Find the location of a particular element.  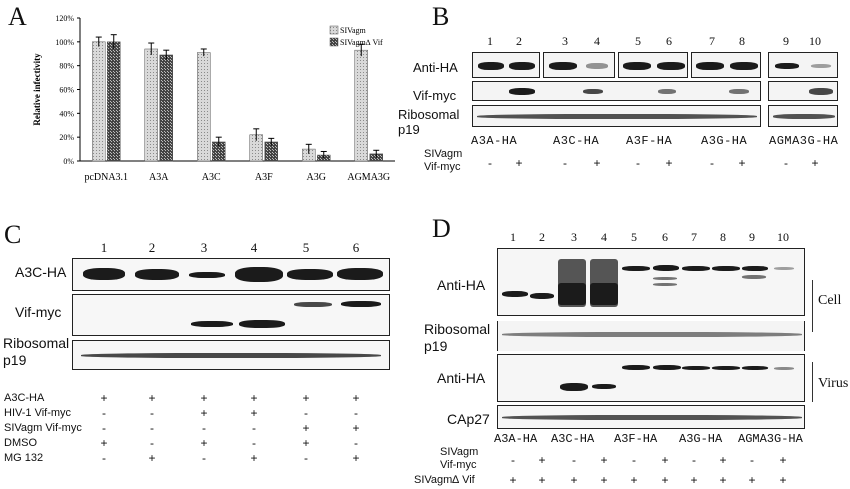

x-tick-label: A3A is located at coordinates (159, 177).